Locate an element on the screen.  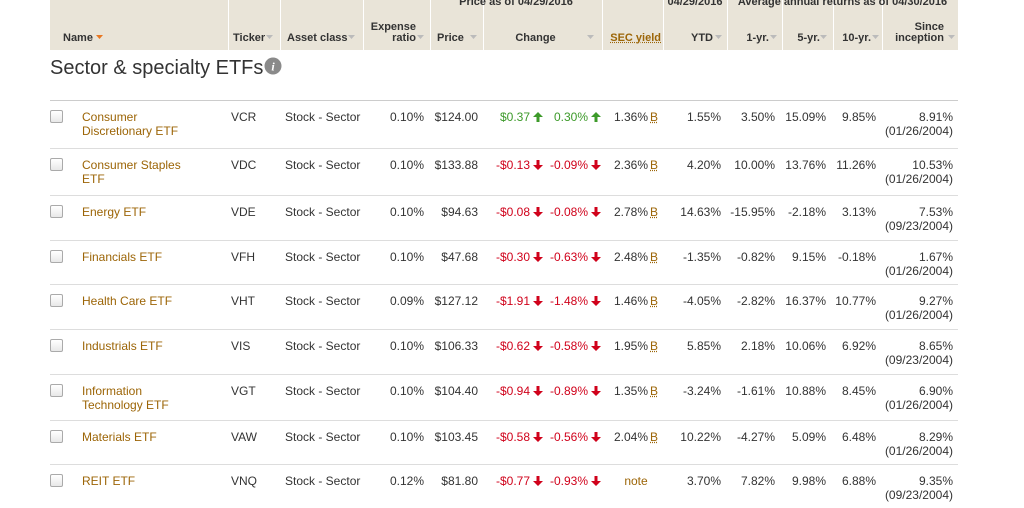
change-percent: -0.58% is located at coordinates (568, 346).